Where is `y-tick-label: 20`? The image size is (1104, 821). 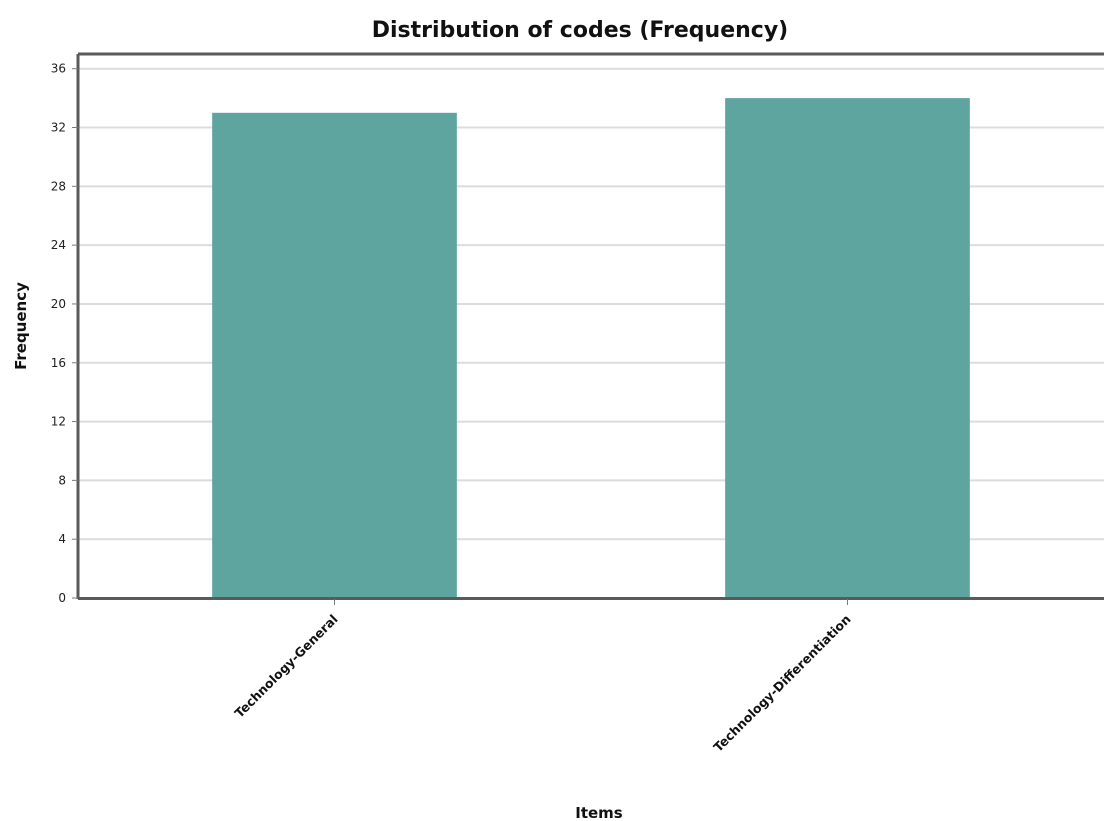 y-tick-label: 20 is located at coordinates (58, 304).